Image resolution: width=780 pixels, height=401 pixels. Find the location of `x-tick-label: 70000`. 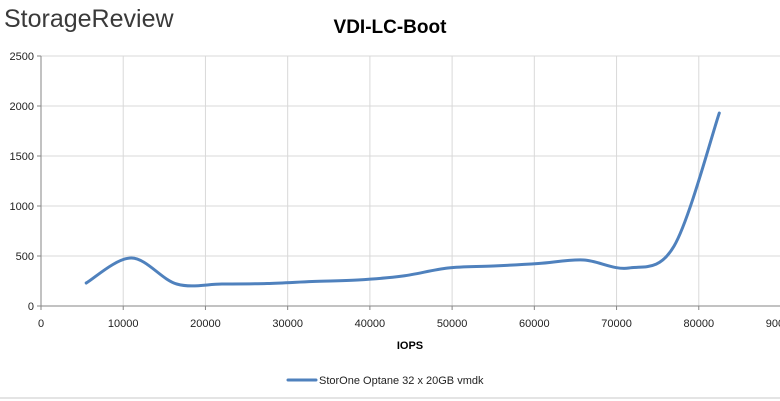

x-tick-label: 70000 is located at coordinates (616, 324).